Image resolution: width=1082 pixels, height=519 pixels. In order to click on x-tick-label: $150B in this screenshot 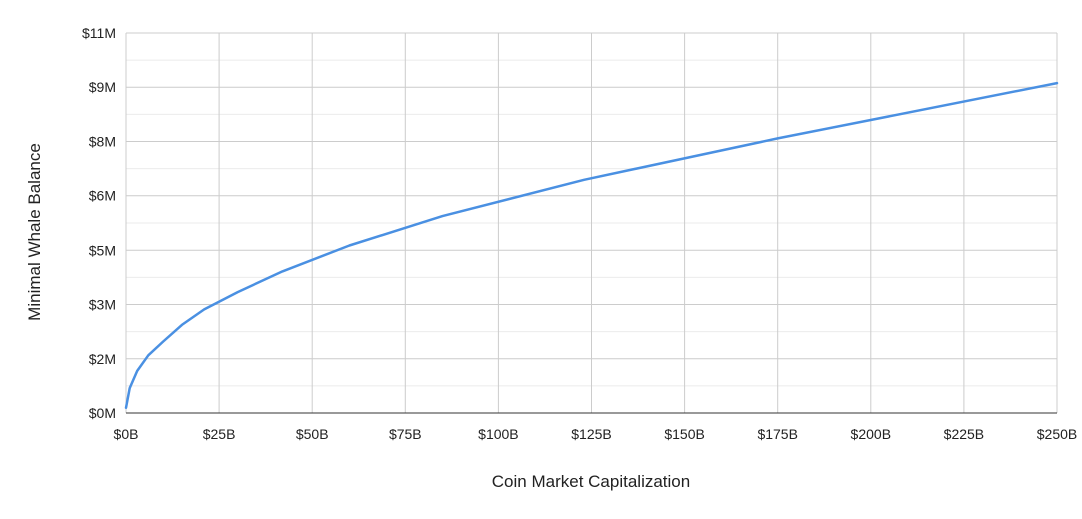, I will do `click(684, 434)`.